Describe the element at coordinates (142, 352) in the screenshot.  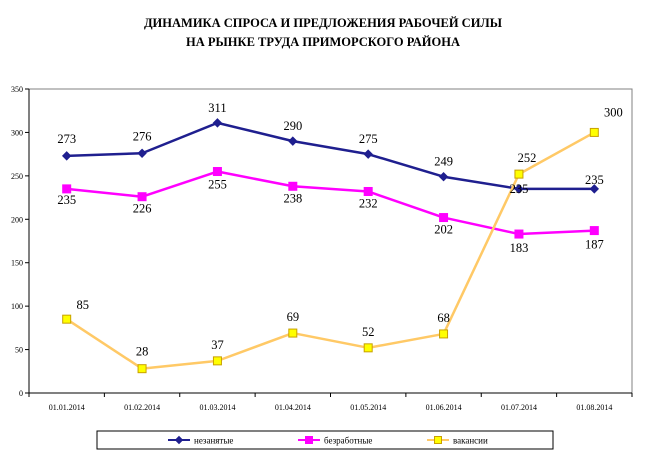
I see `data-label: 28` at that location.